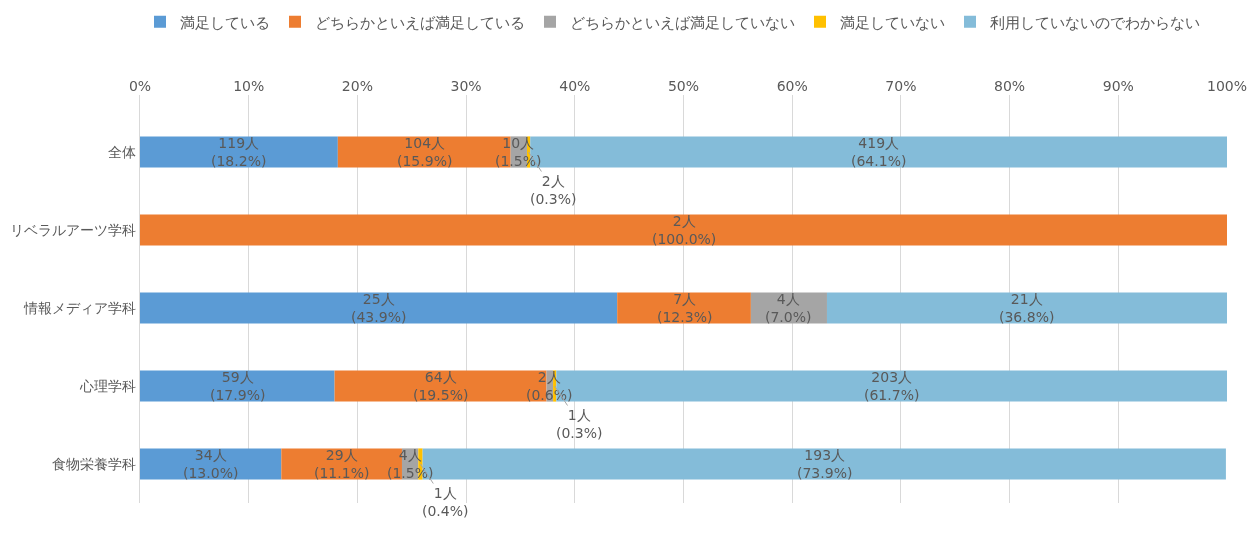 The height and width of the screenshot is (548, 1257). Describe the element at coordinates (792, 86) in the screenshot. I see `x-tick-label: 60%` at that location.